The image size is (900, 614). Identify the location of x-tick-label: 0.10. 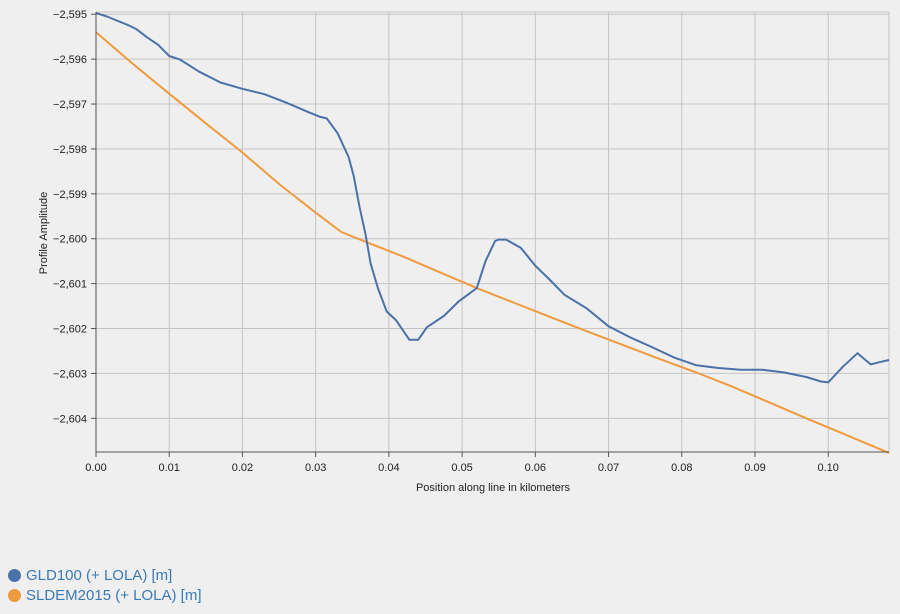
(828, 468).